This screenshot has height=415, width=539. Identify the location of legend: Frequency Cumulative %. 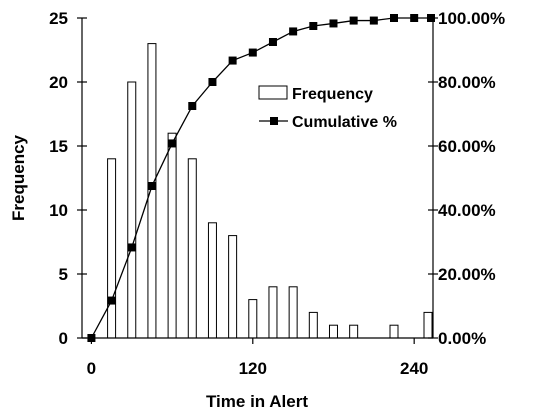
(327, 108).